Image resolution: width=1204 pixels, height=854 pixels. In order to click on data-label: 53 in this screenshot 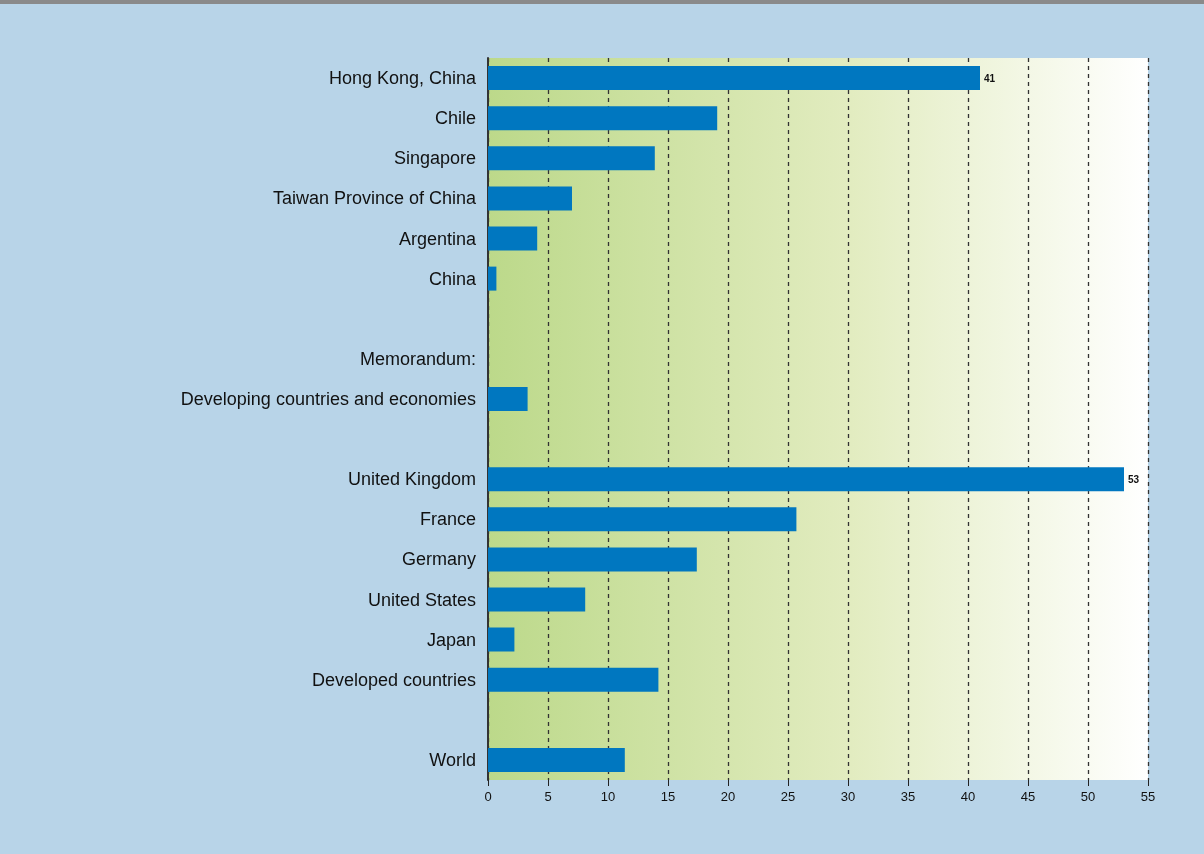, I will do `click(1134, 479)`.